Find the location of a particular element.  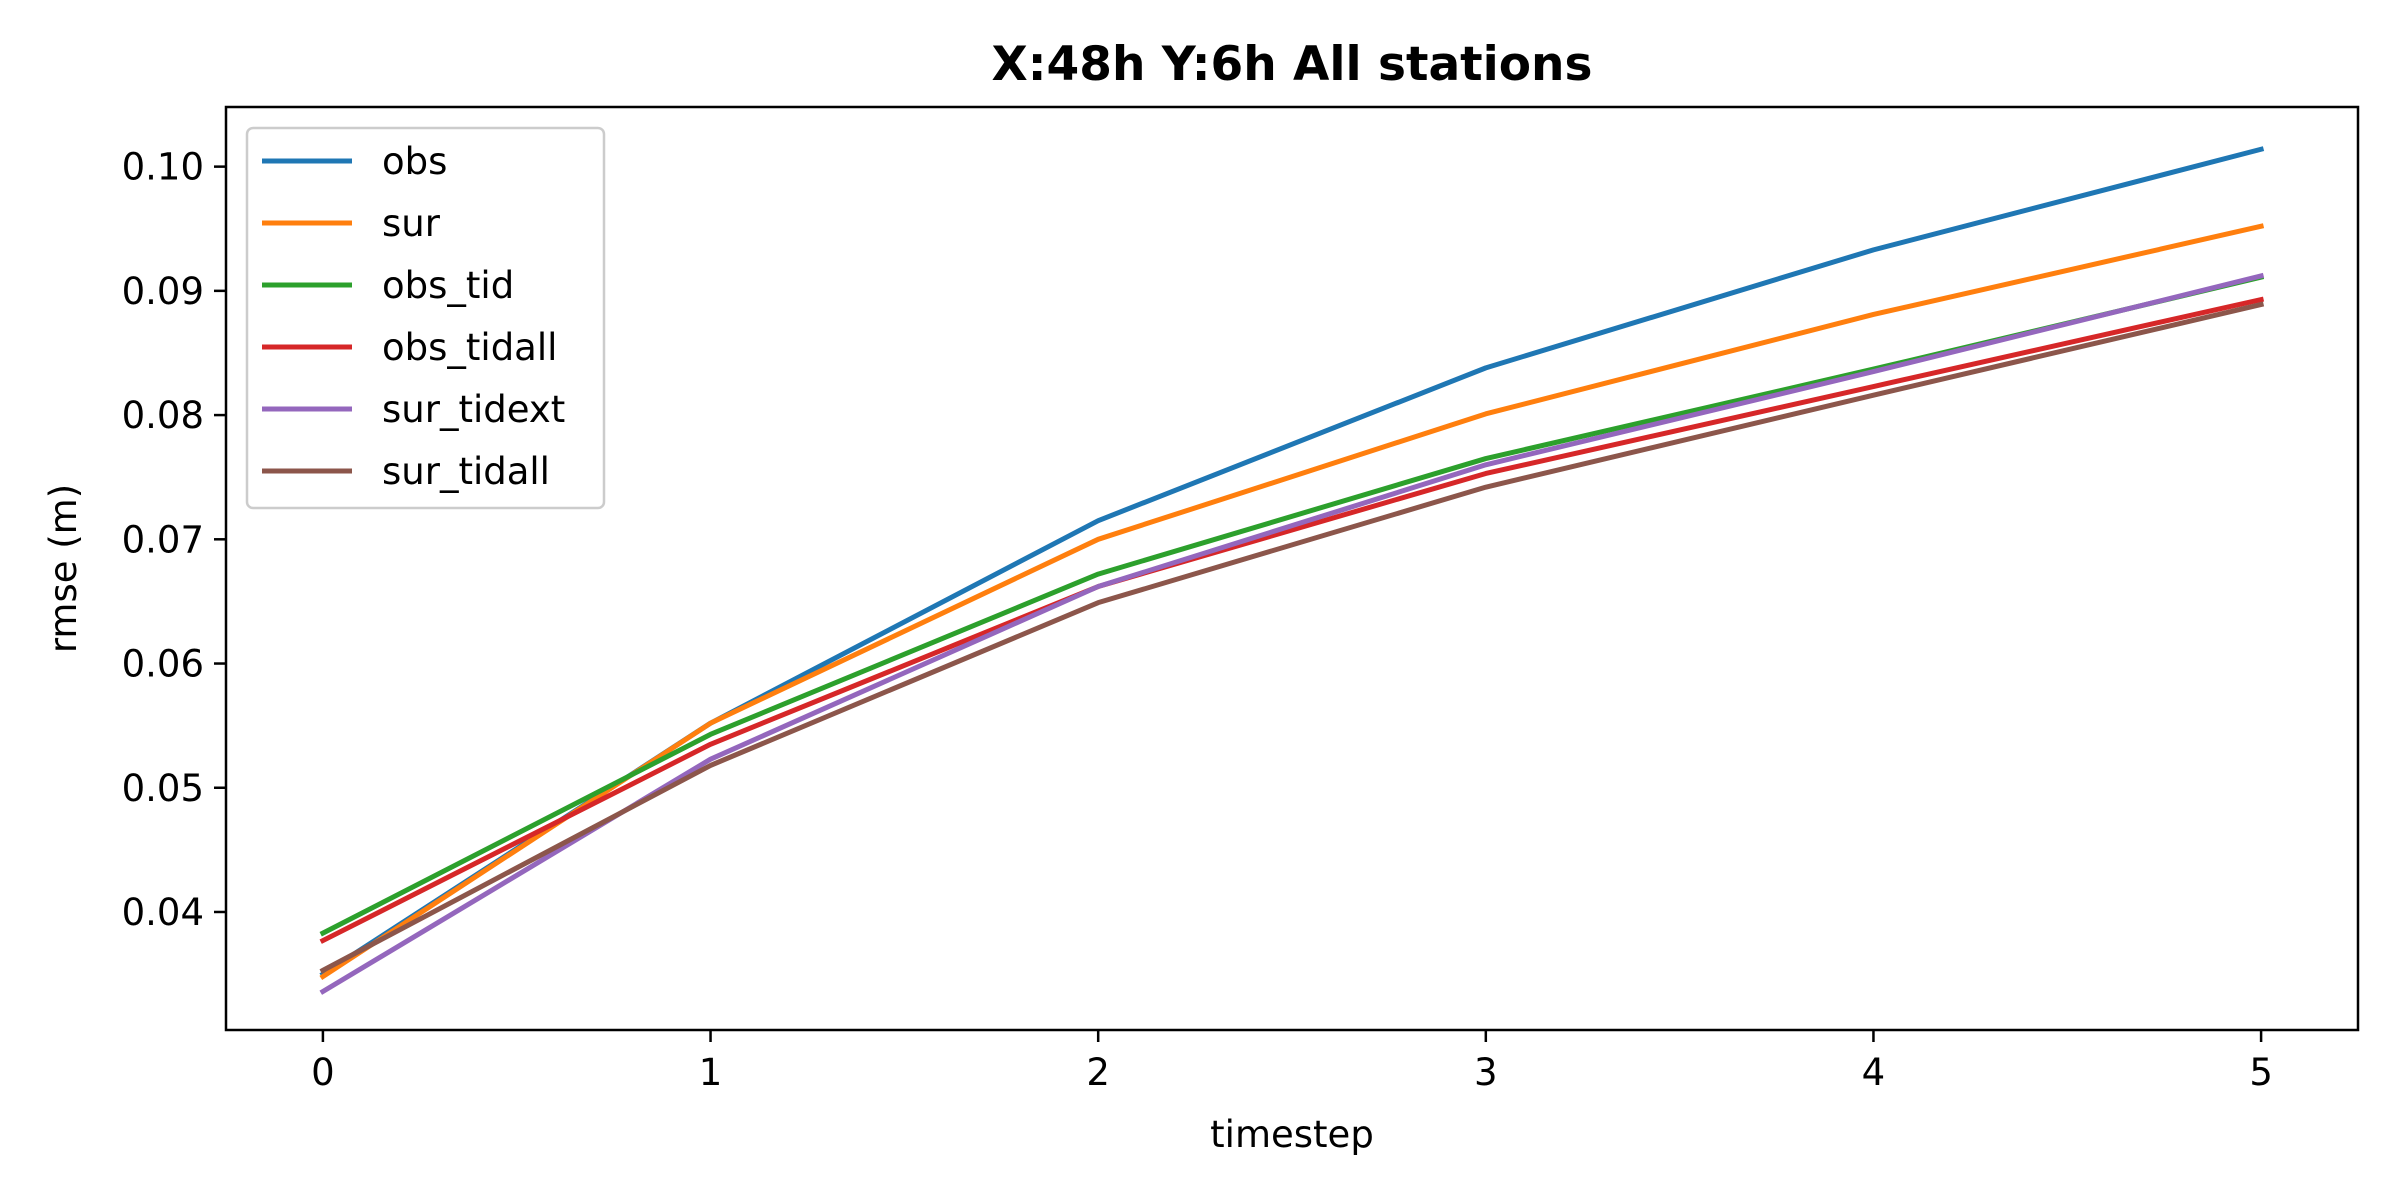

x-axis-title: timestep is located at coordinates (1292, 1134).